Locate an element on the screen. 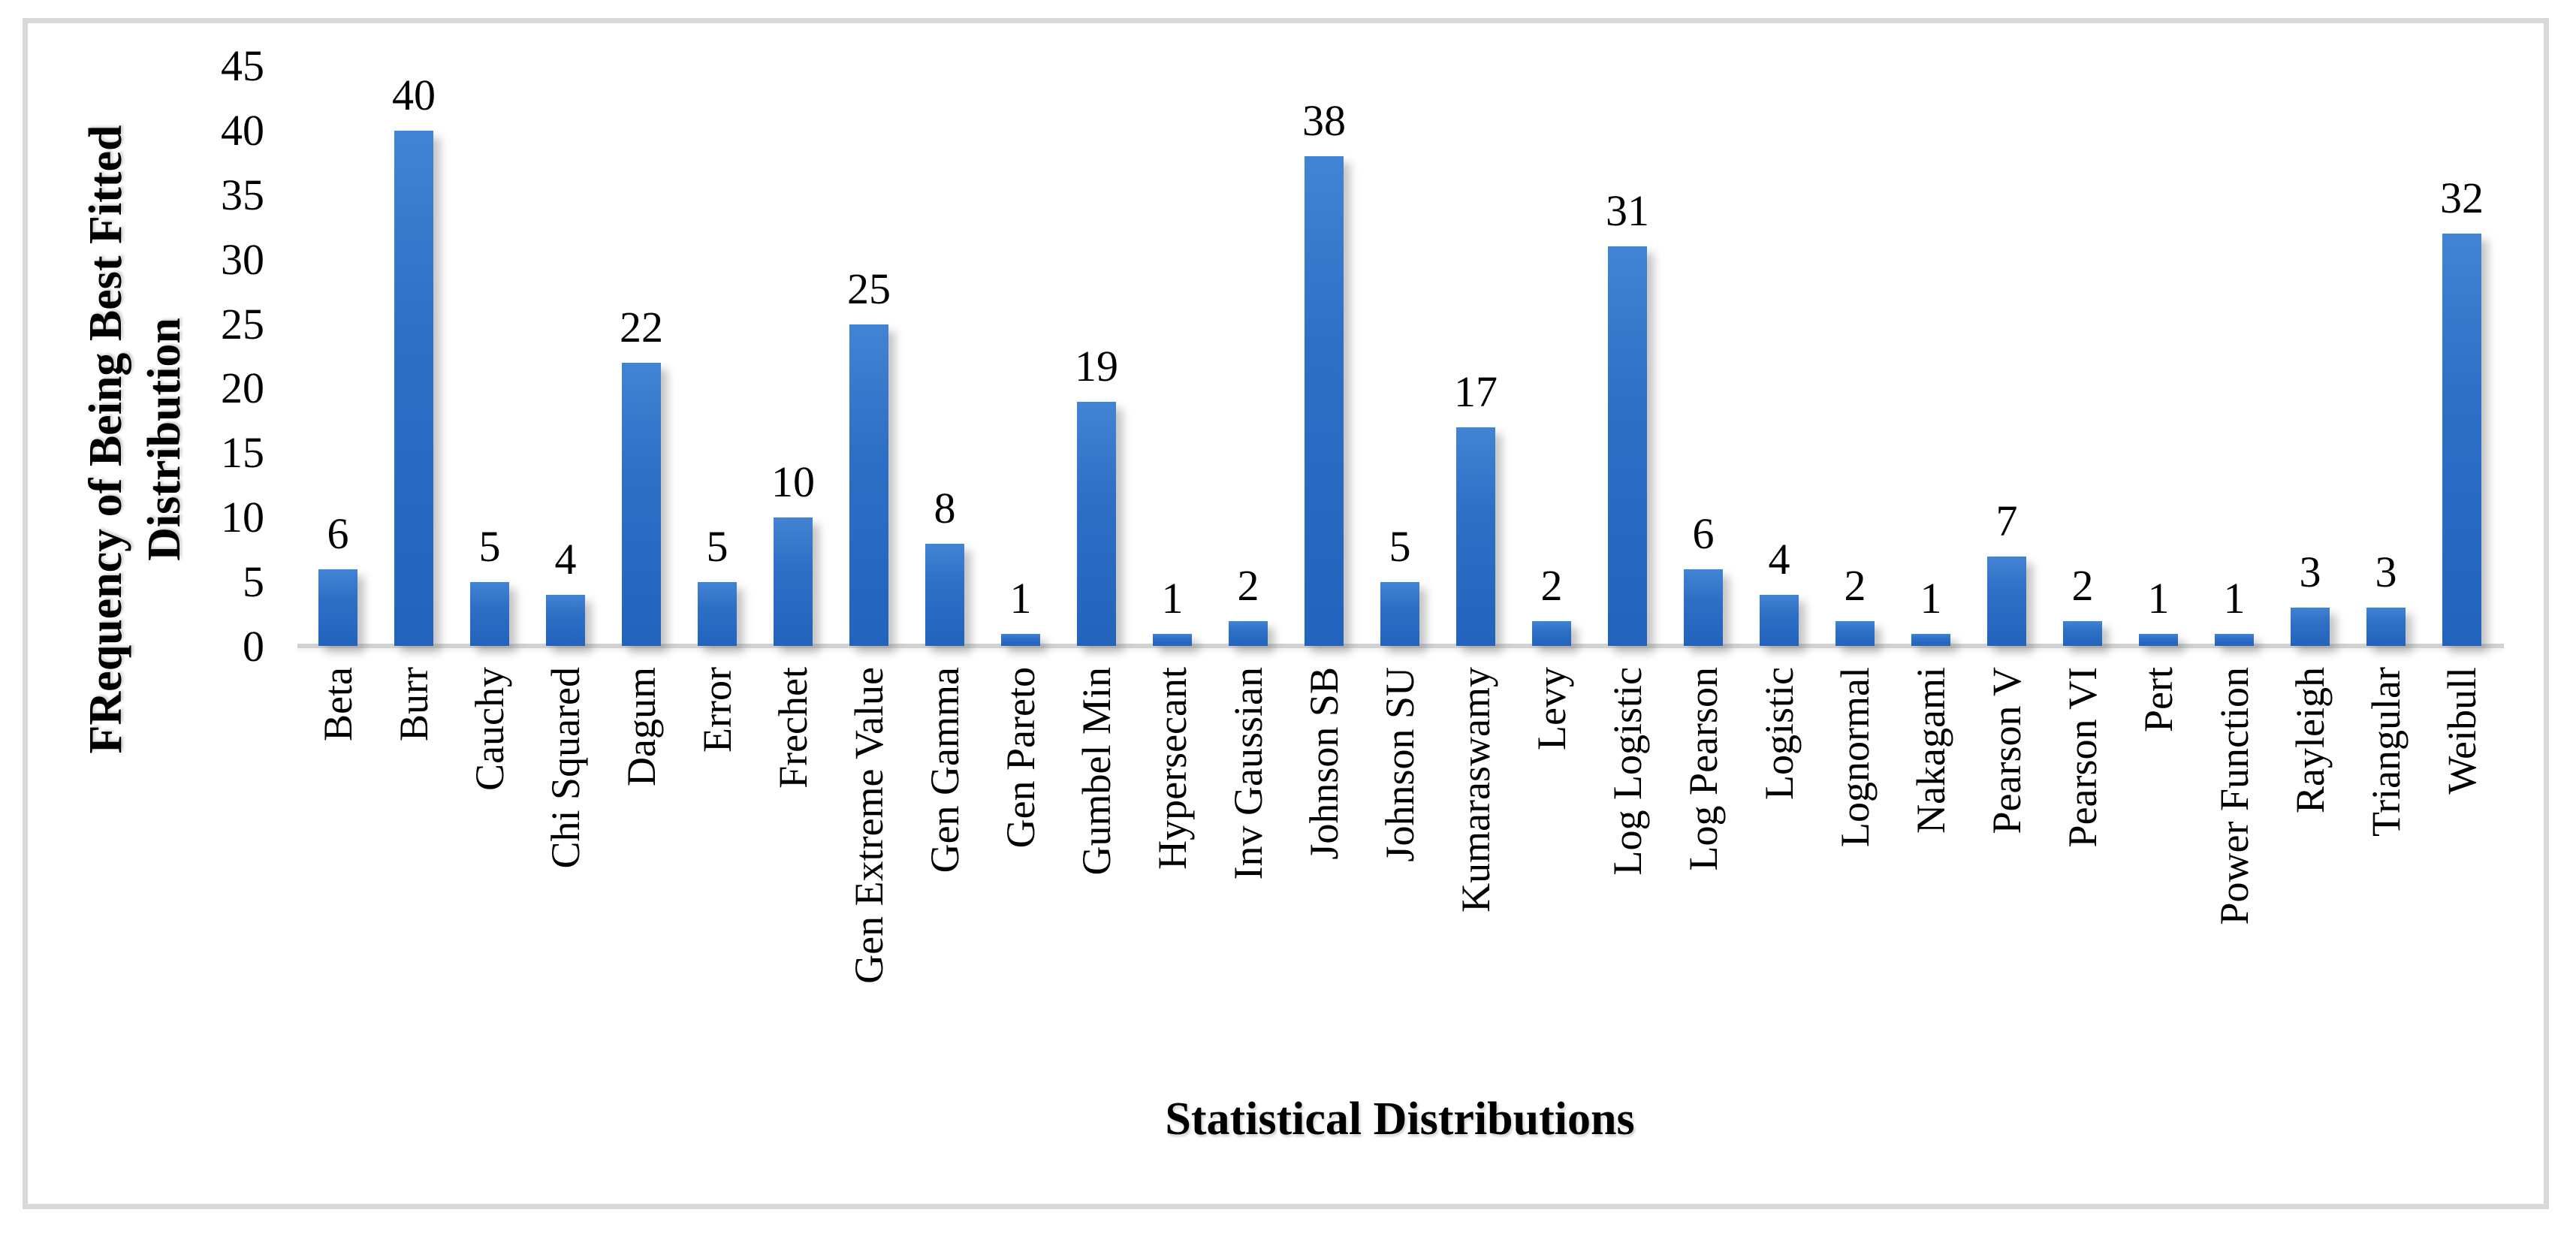 This screenshot has height=1240, width=2576. y-tick-label: 20 is located at coordinates (242, 389).